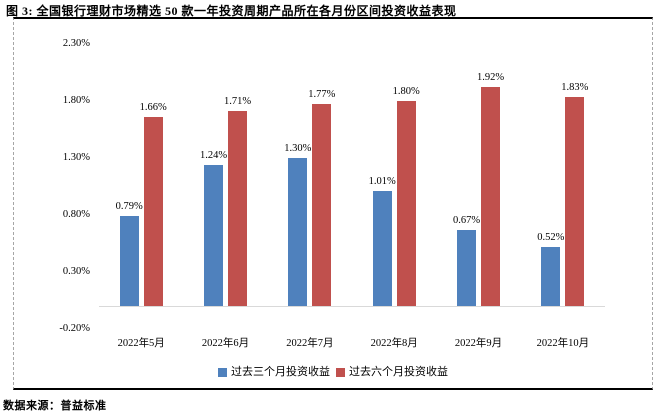 The height and width of the screenshot is (416, 664). I want to click on x-axis-label: 2022年10月, so click(563, 343).